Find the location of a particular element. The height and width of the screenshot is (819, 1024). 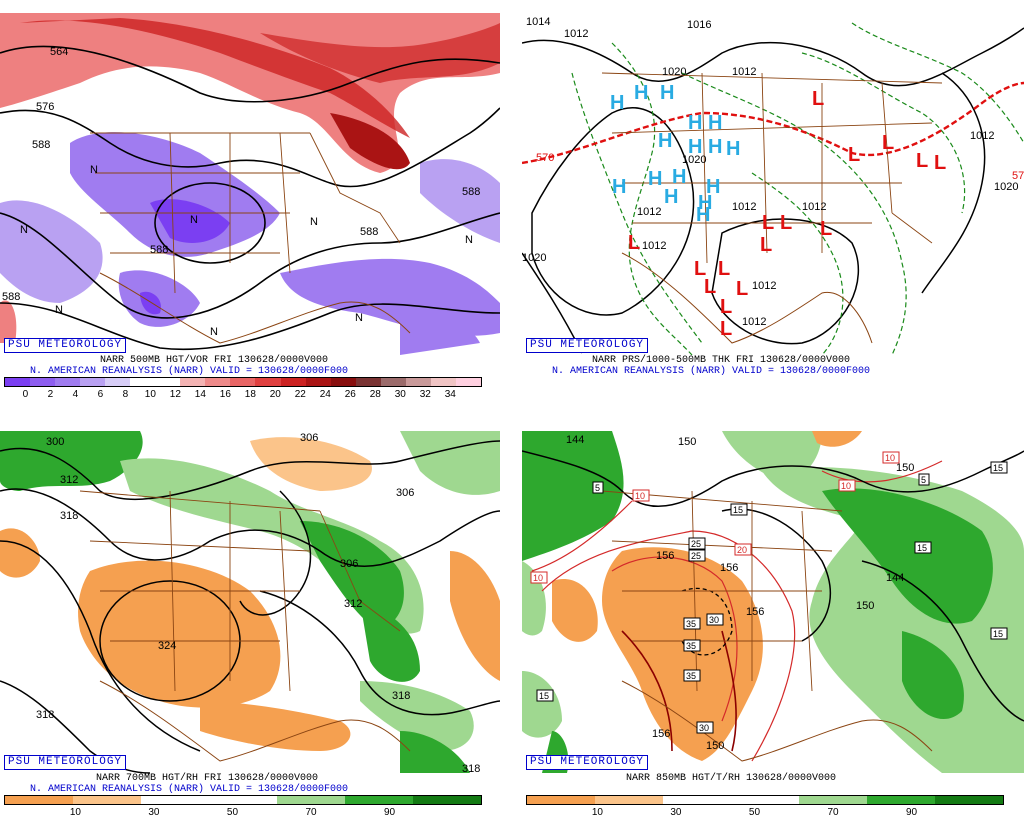

colorbar-tick-label: 22 is located at coordinates (300, 394).